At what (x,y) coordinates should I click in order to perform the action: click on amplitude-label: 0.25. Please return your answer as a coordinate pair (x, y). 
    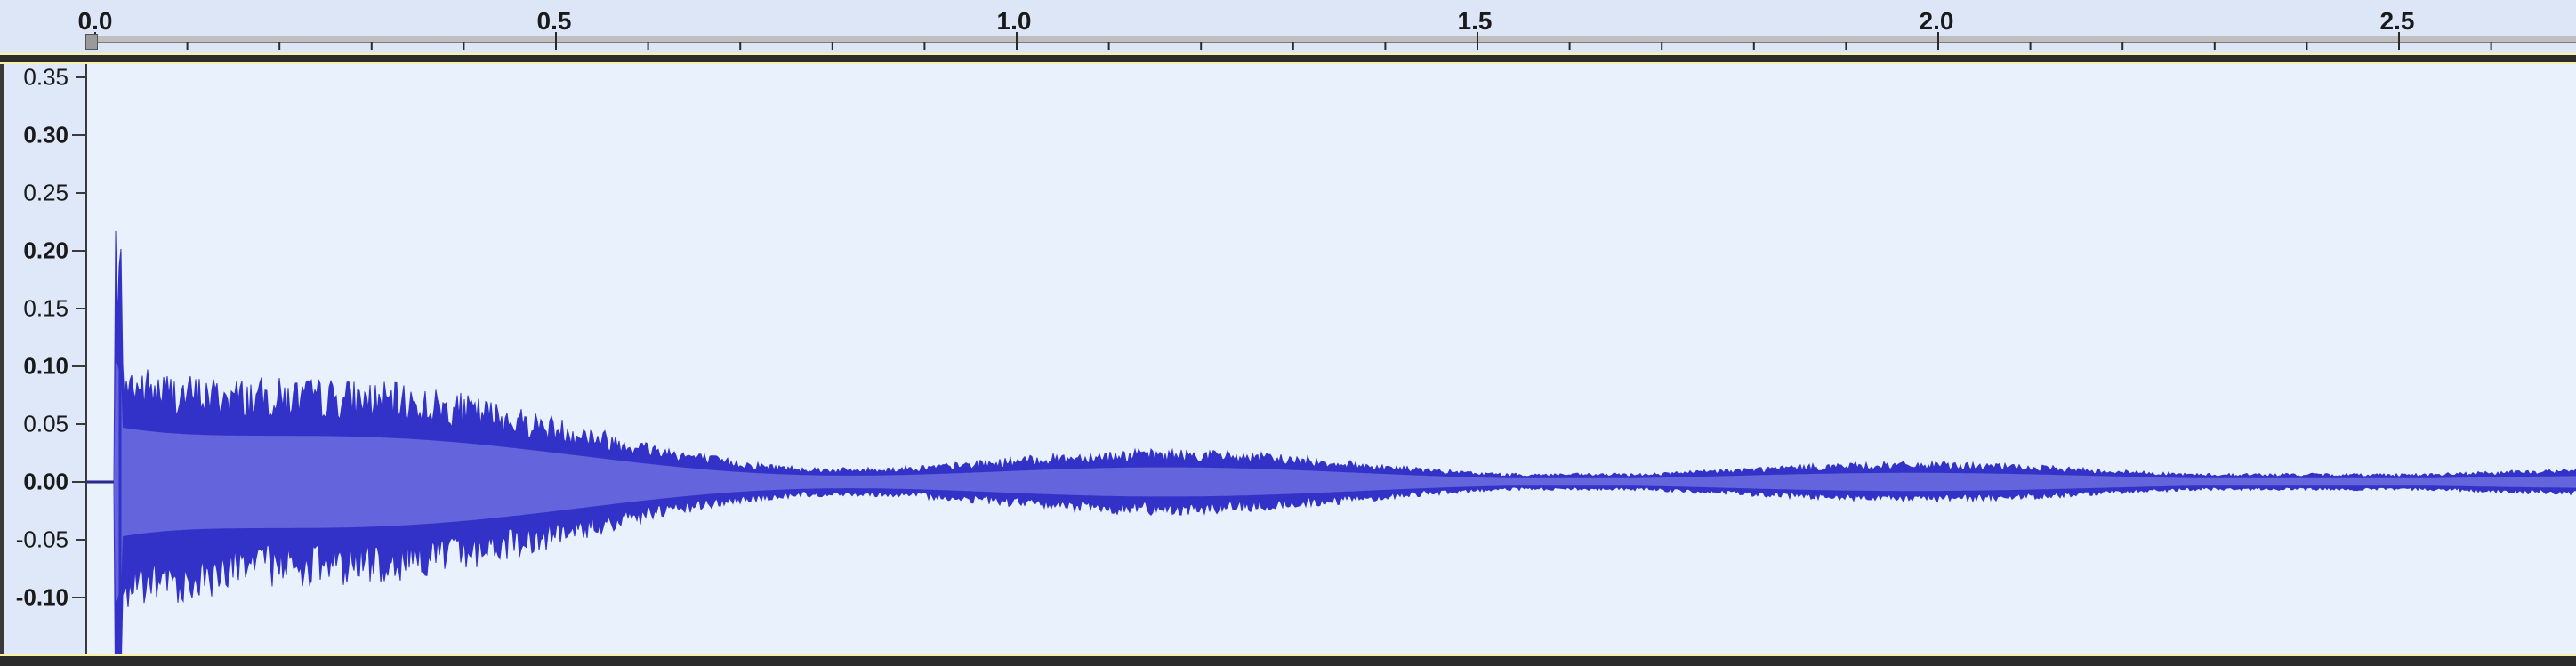
    Looking at the image, I should click on (45, 192).